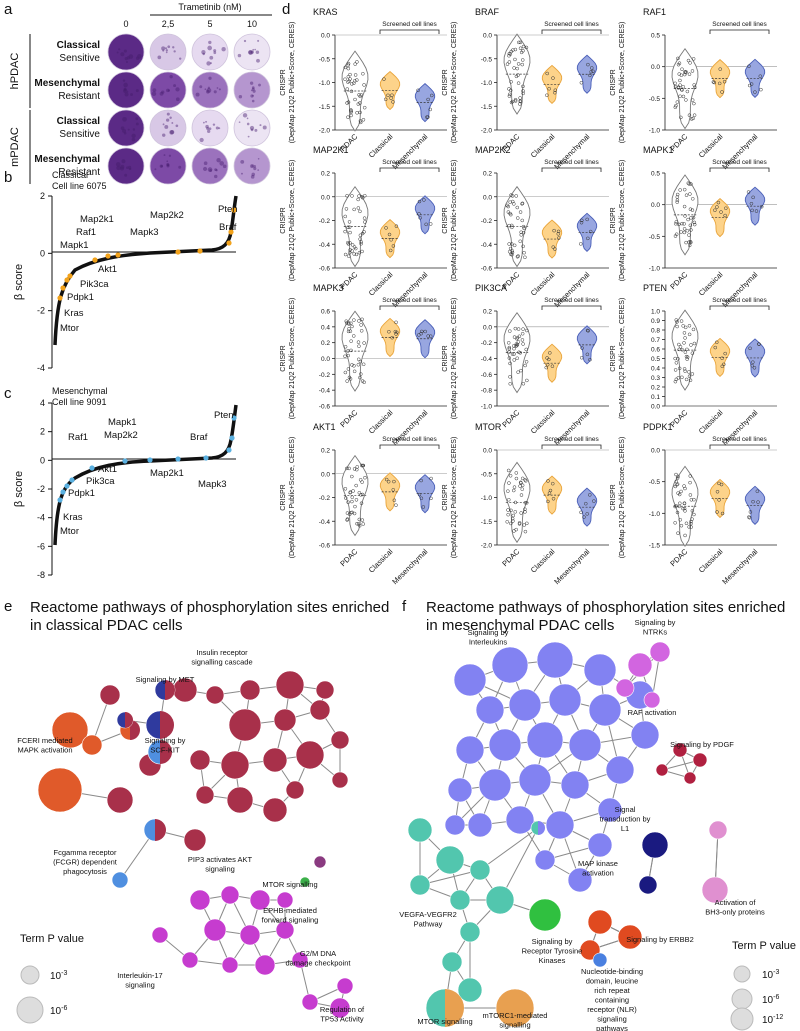 The image size is (800, 1031). Describe the element at coordinates (487, 12) in the screenshot. I see `plot-title: BRAF` at that location.